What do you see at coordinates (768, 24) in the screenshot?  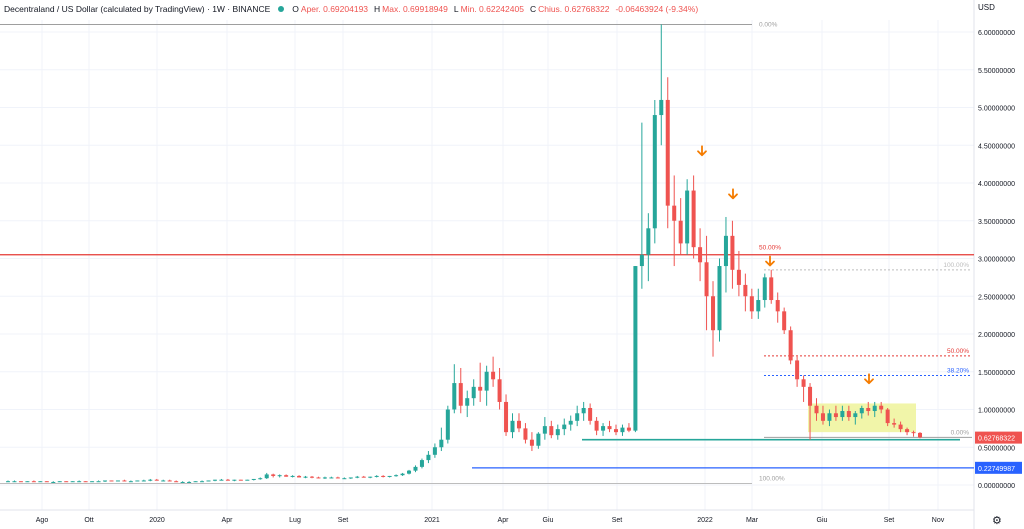 I see `fib-label-0: 0.00%` at bounding box center [768, 24].